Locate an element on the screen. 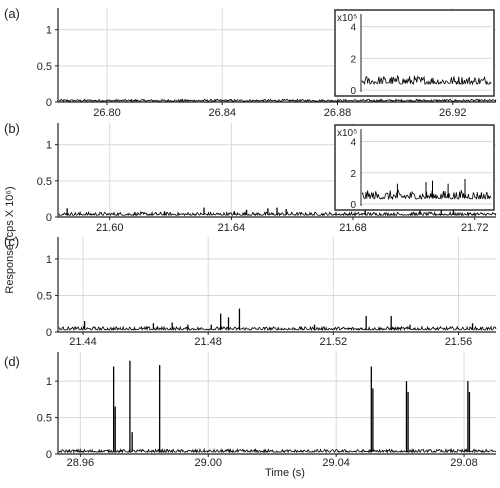  x-tick-label: 29.00 is located at coordinates (208, 463).